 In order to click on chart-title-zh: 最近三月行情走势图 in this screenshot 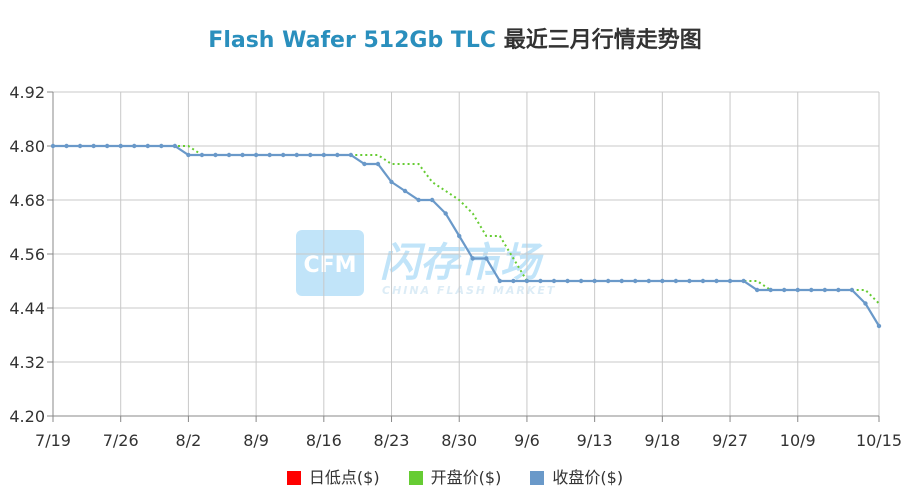, I will do `click(602, 40)`.